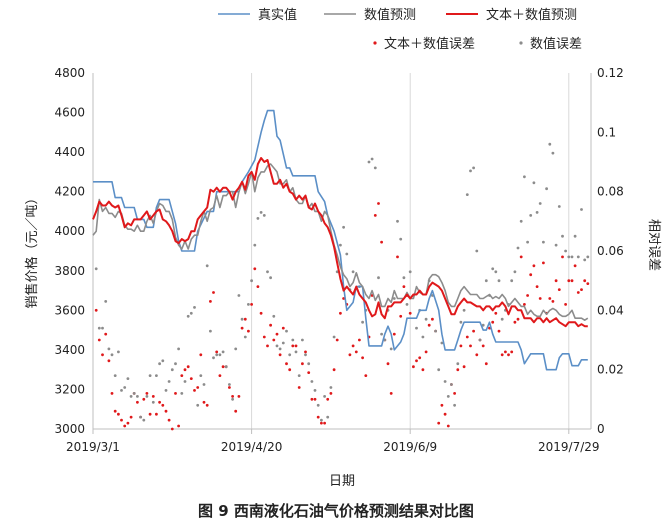 The width and height of the screenshot is (672, 529). I want to click on legend-item: 数值误差, so click(550, 44).